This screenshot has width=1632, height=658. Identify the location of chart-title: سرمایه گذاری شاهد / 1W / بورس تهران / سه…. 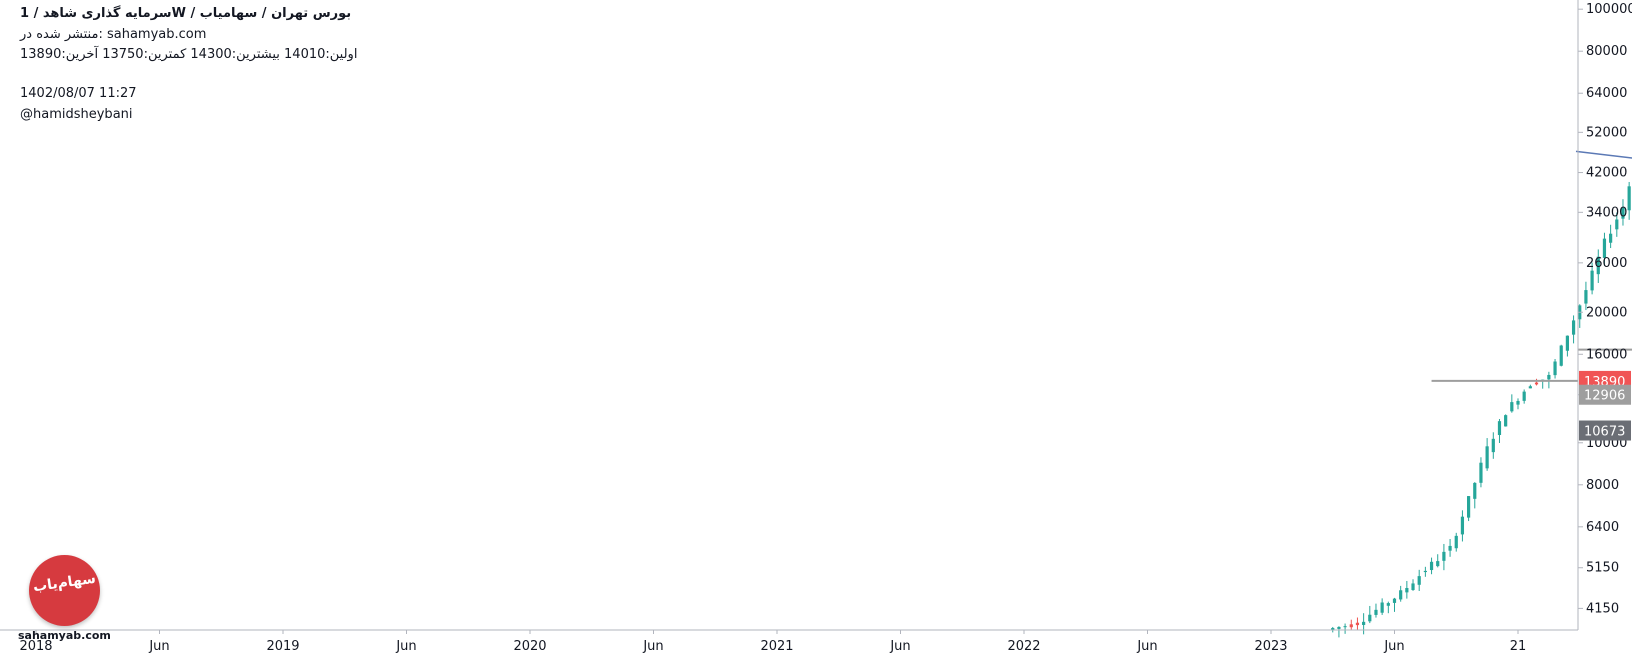
(186, 13).